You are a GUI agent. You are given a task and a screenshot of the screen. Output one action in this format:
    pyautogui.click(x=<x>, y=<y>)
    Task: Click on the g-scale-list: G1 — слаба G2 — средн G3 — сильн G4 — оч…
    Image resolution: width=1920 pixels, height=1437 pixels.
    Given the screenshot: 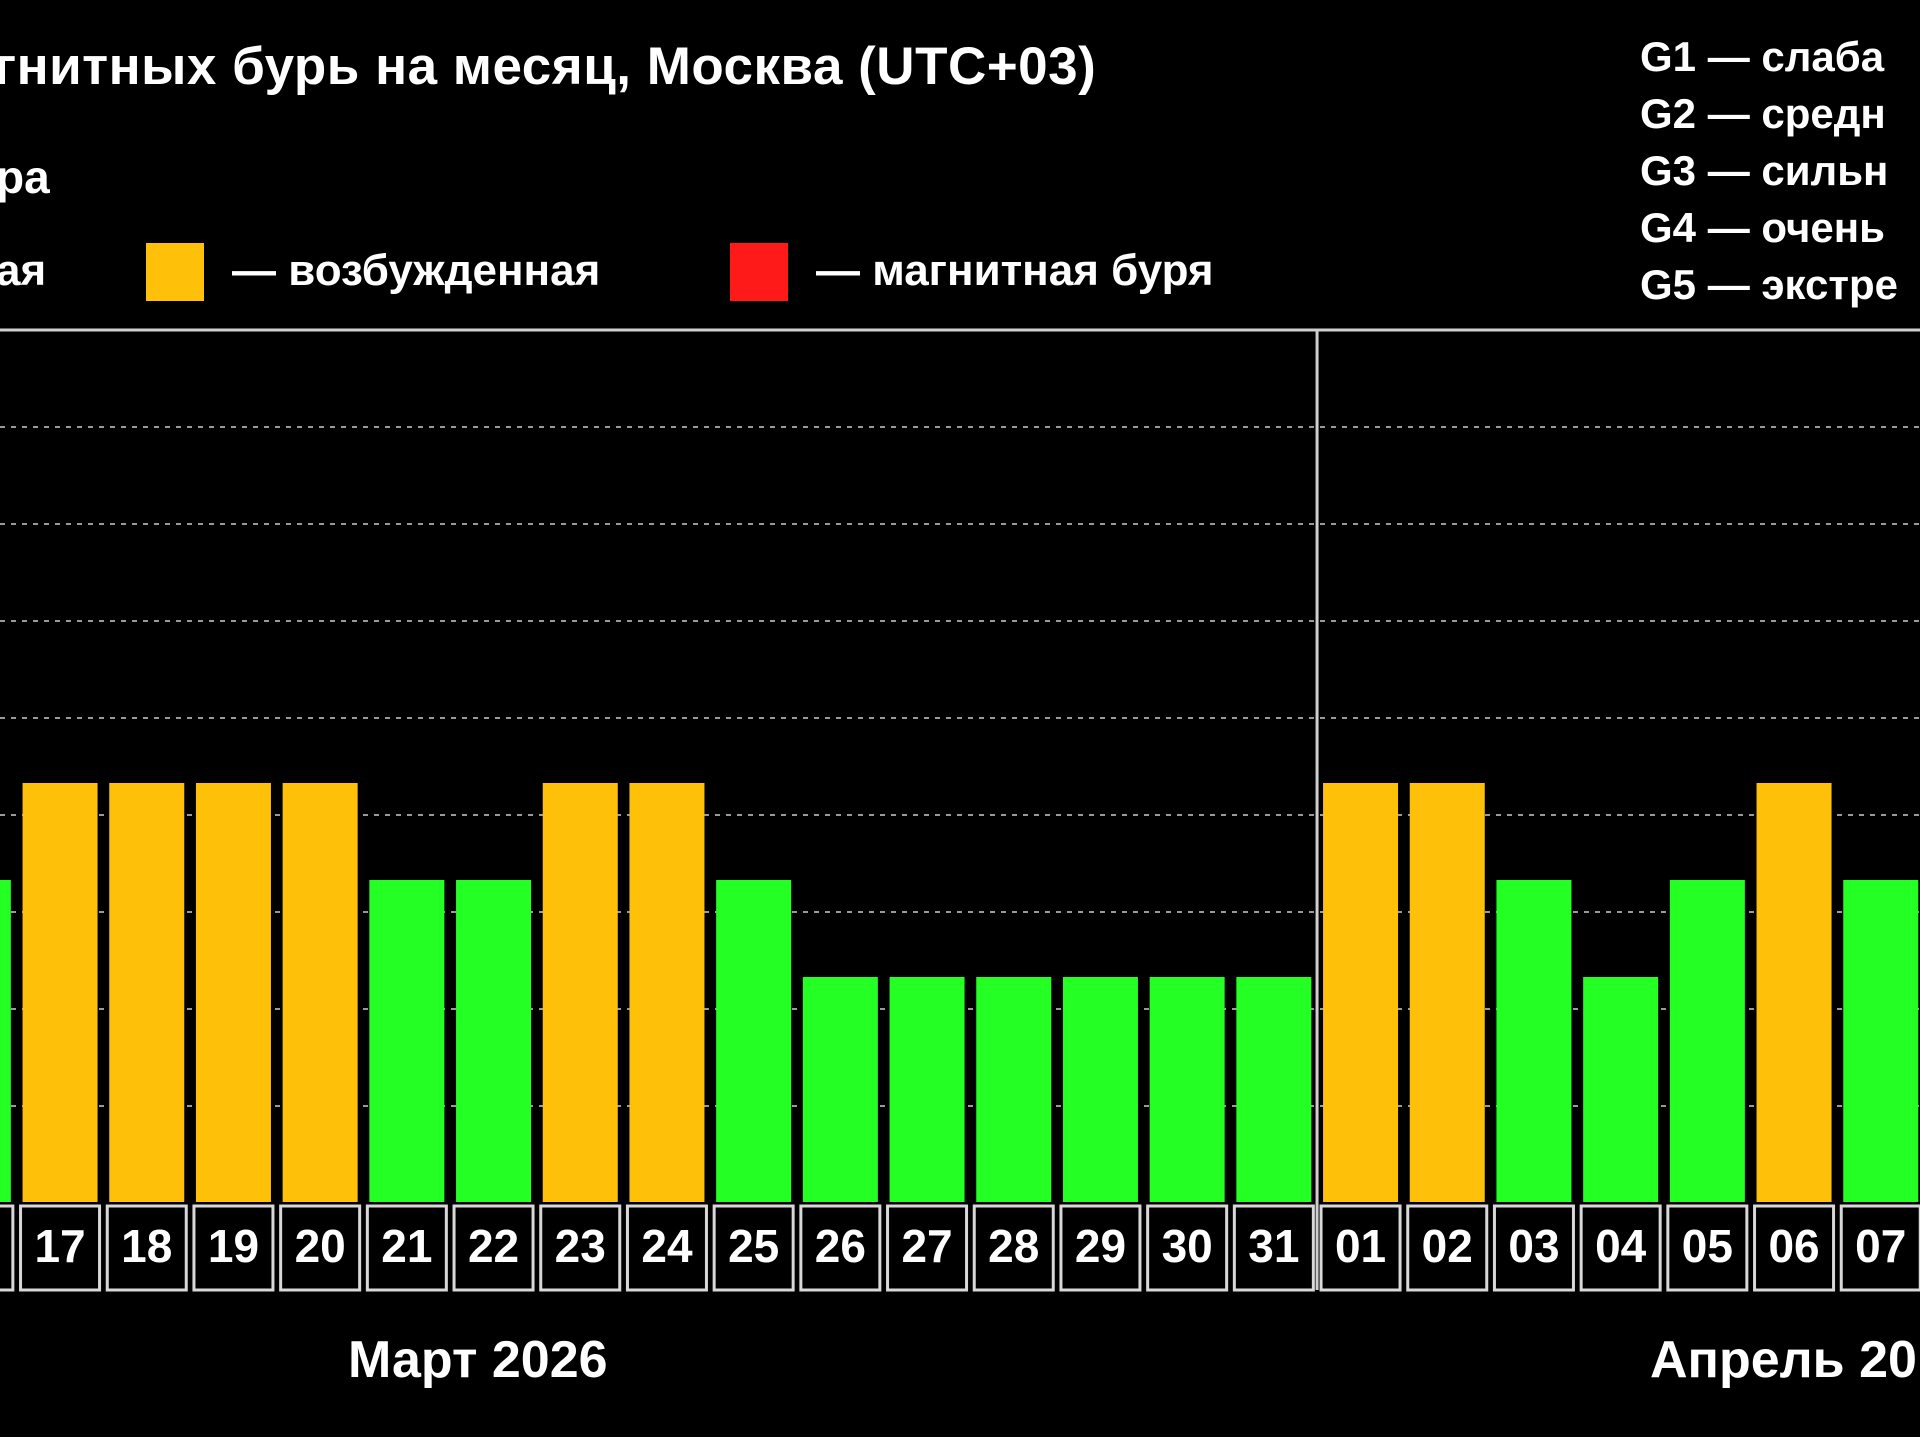 What is the action you would take?
    pyautogui.click(x=1769, y=170)
    